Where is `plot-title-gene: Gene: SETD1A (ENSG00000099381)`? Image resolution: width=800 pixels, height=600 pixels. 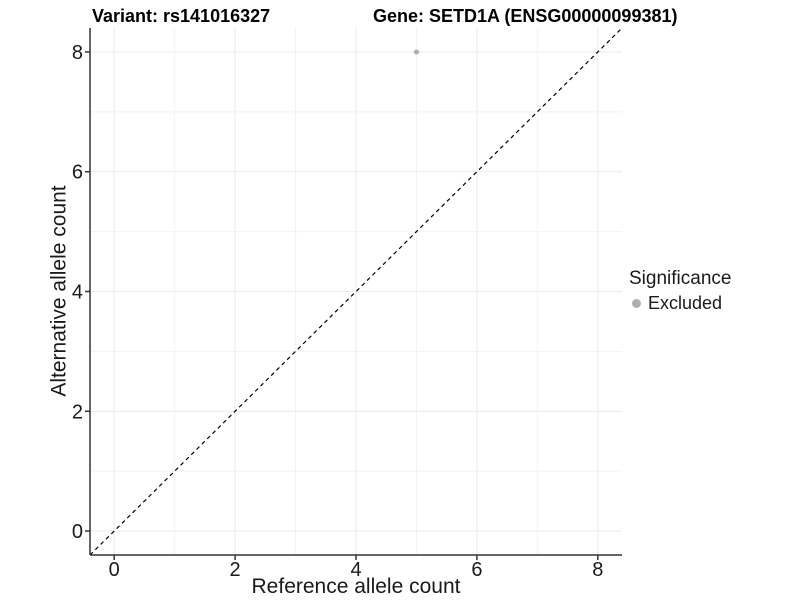 plot-title-gene: Gene: SETD1A (ENSG00000099381) is located at coordinates (525, 16).